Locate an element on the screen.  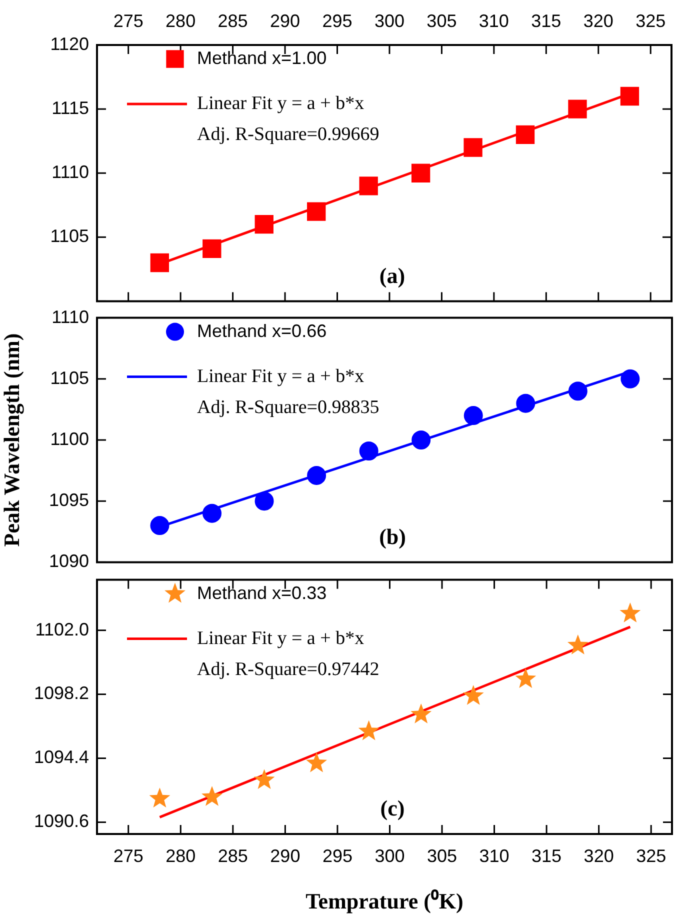
x2-tick-label: 305 is located at coordinates (441, 21).